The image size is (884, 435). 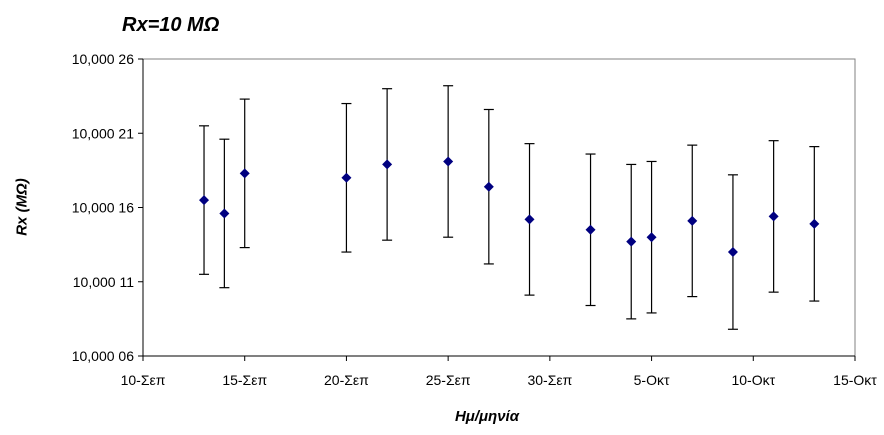 What do you see at coordinates (143, 380) in the screenshot?
I see `x-tick-label: 10-Σεπ` at bounding box center [143, 380].